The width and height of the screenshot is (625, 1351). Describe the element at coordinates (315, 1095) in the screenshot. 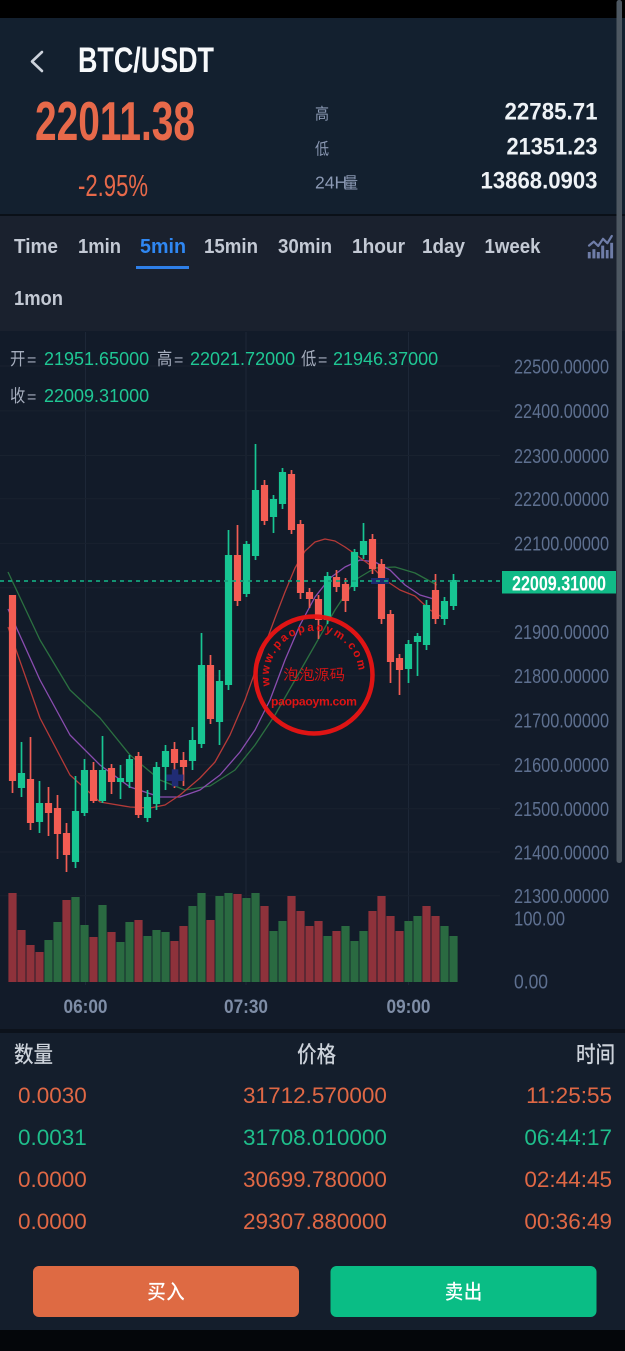

I see `svg-text: 31712.570000` at that location.